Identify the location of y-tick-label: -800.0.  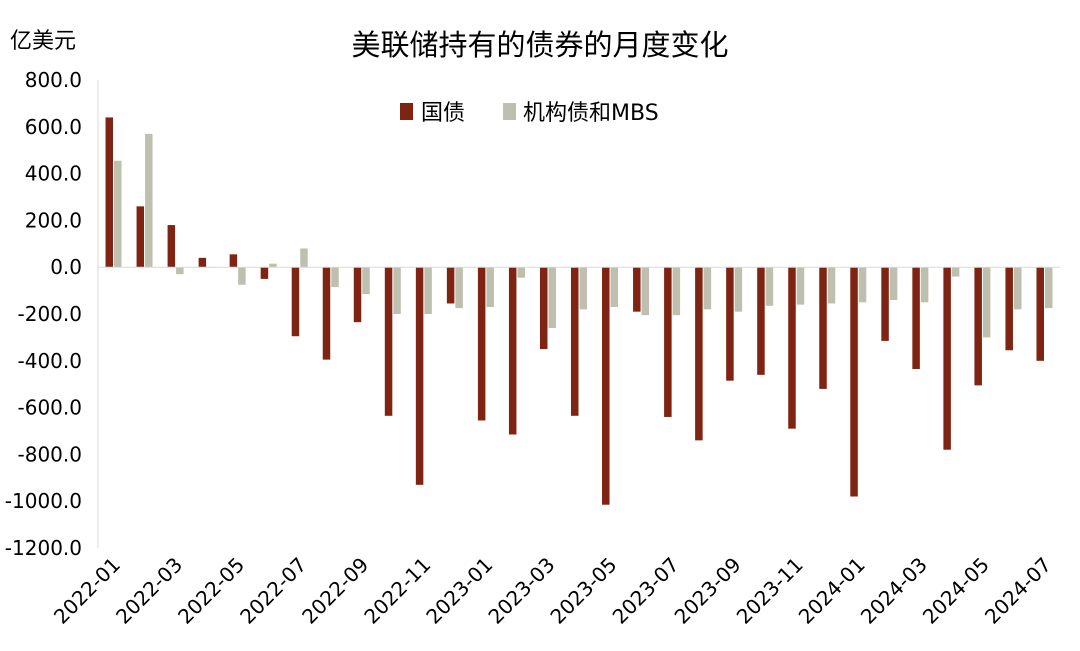
(50, 454).